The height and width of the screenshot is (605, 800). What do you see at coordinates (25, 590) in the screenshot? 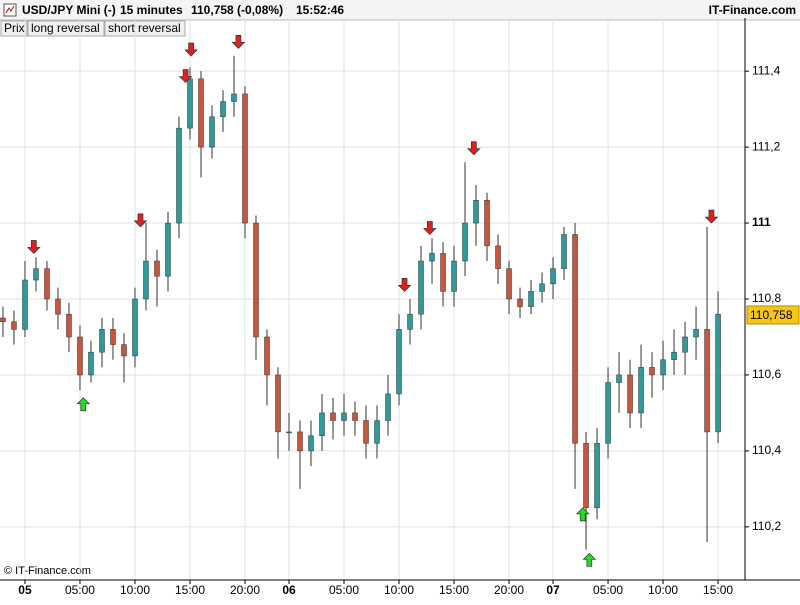
I see `x-tick-label: 05` at bounding box center [25, 590].